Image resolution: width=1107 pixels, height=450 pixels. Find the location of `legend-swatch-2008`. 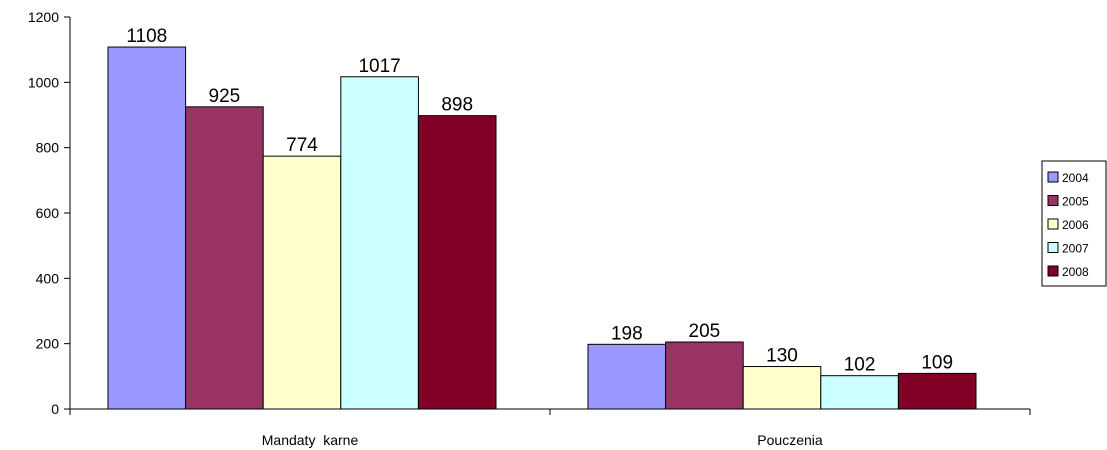

legend-swatch-2008 is located at coordinates (1053, 271).